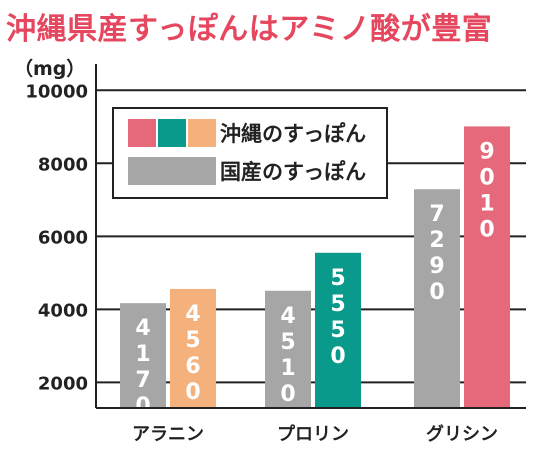 This screenshot has height=462, width=546. Describe the element at coordinates (168, 434) in the screenshot. I see `x-category-label: アラニン` at that location.